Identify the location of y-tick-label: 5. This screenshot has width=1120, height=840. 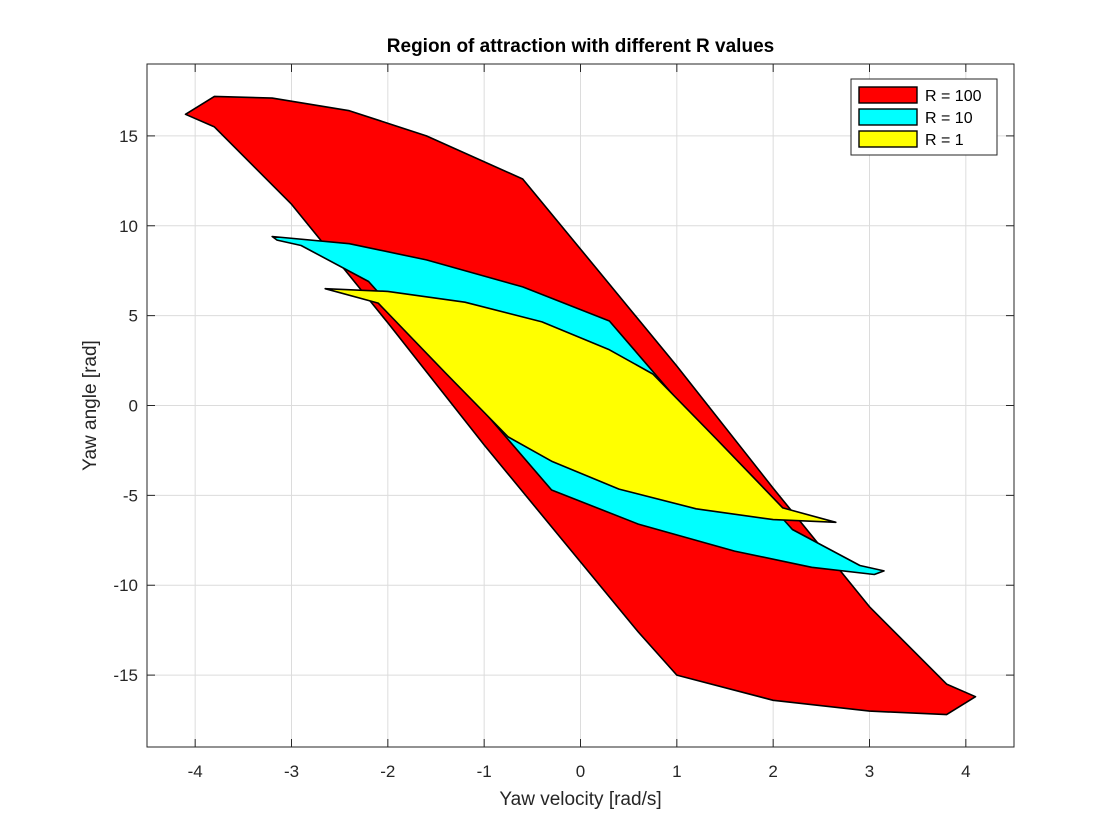
(133, 316).